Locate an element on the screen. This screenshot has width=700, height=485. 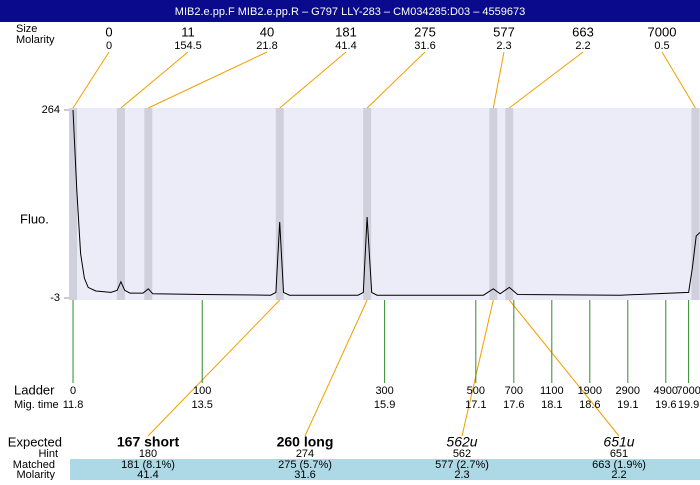
hint: 651 is located at coordinates (619, 454).